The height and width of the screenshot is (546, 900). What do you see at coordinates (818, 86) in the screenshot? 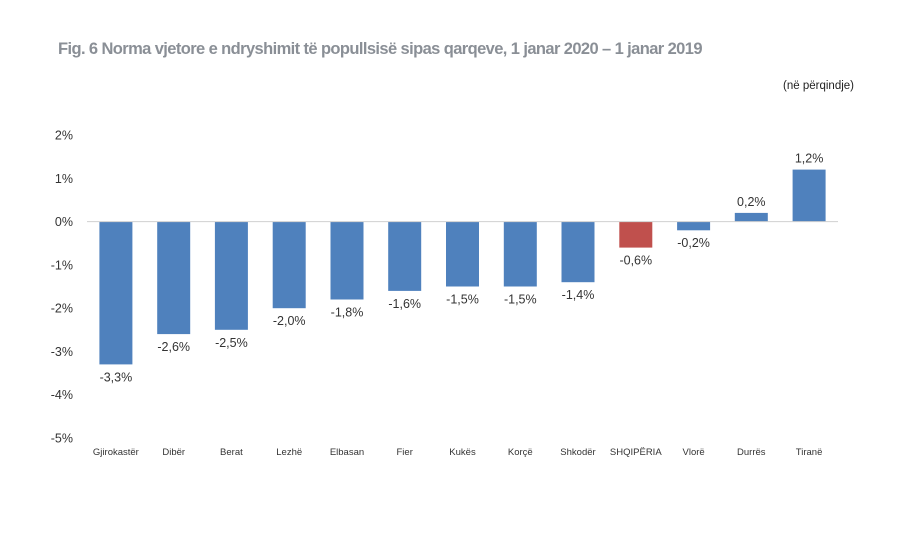
I see `unit-note: (në përqindje)` at bounding box center [818, 86].